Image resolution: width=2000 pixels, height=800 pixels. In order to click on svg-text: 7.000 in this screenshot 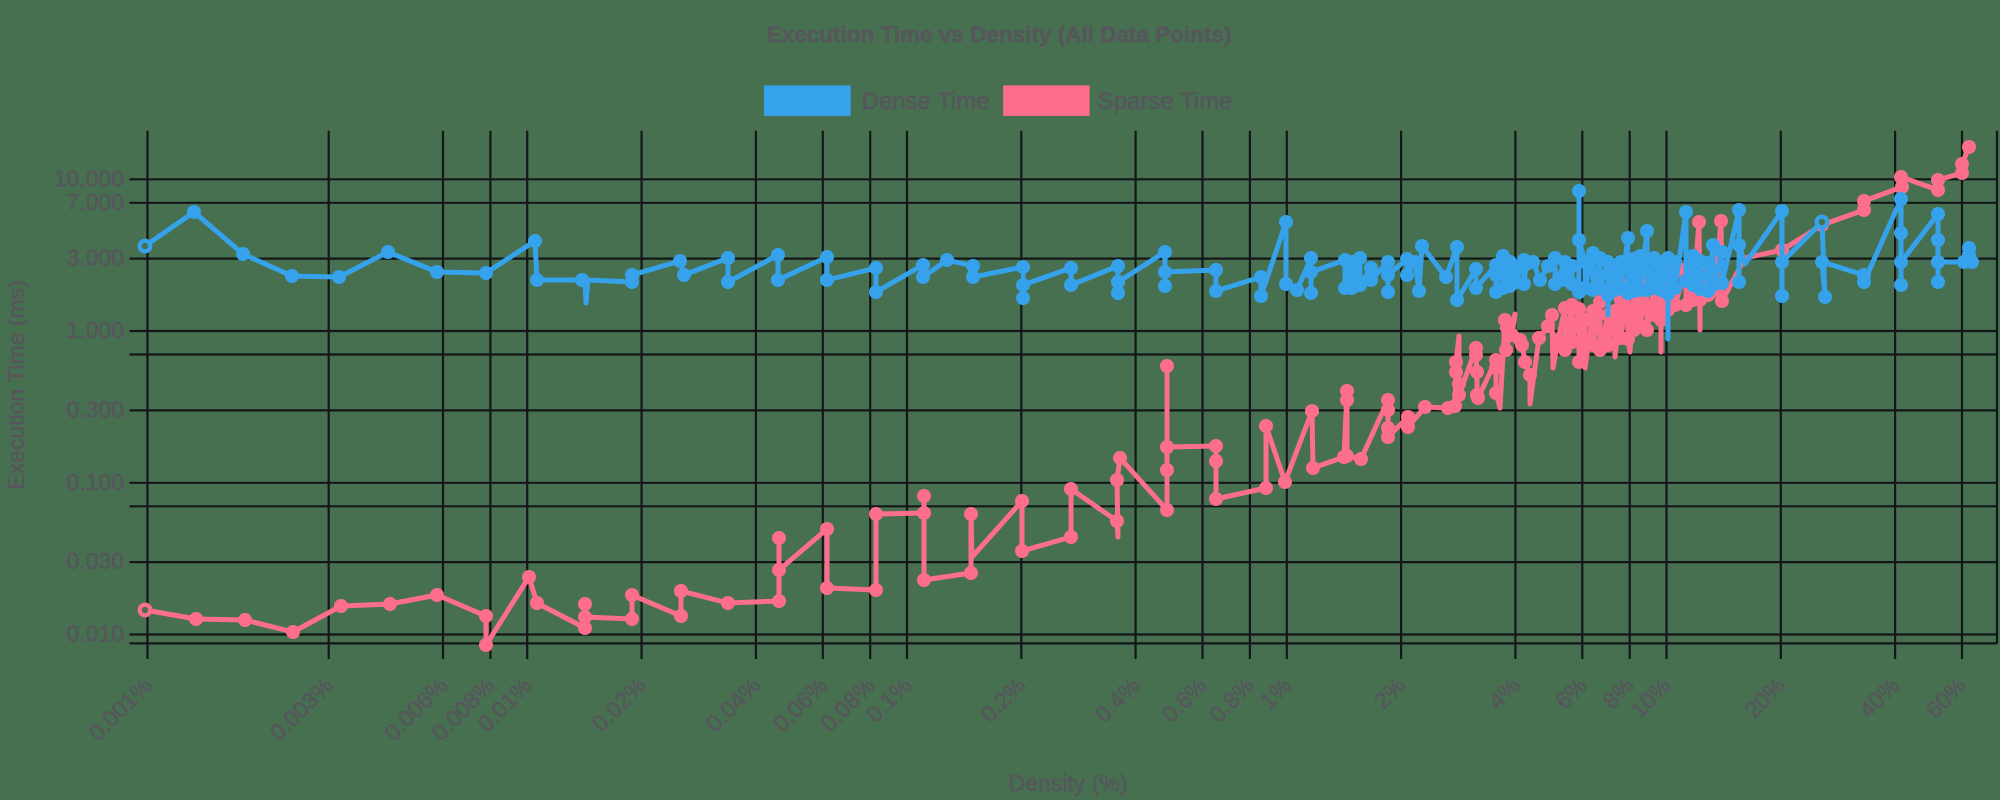, I will do `click(95, 202)`.